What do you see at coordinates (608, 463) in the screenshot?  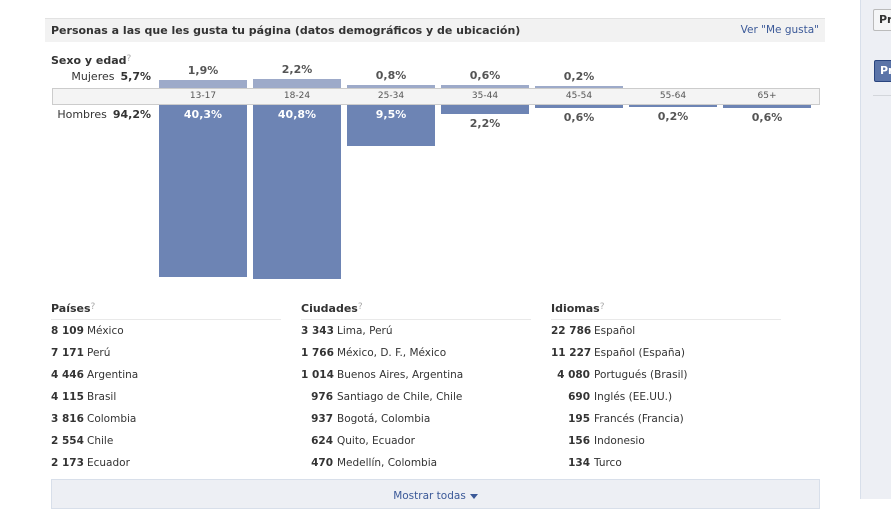 I see `item-label: Turco` at bounding box center [608, 463].